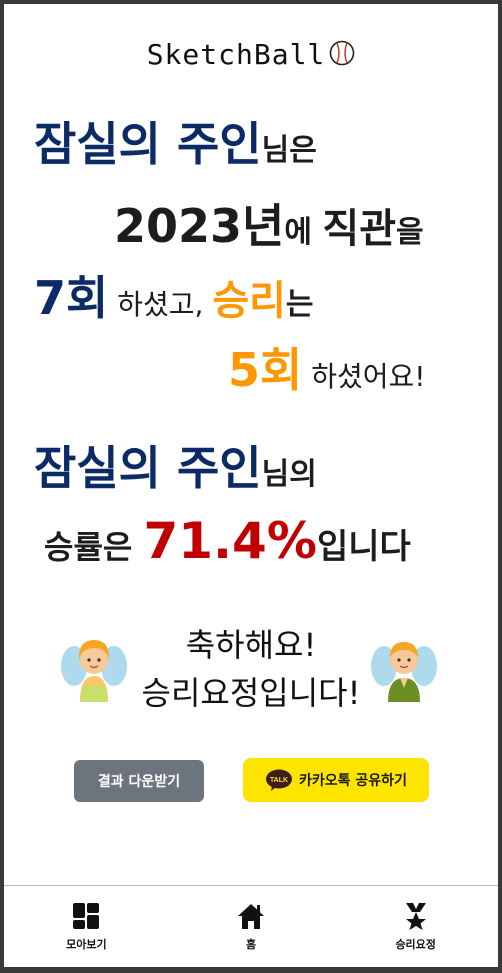 The height and width of the screenshot is (973, 502). I want to click on season-year: 2023년, so click(199, 226).